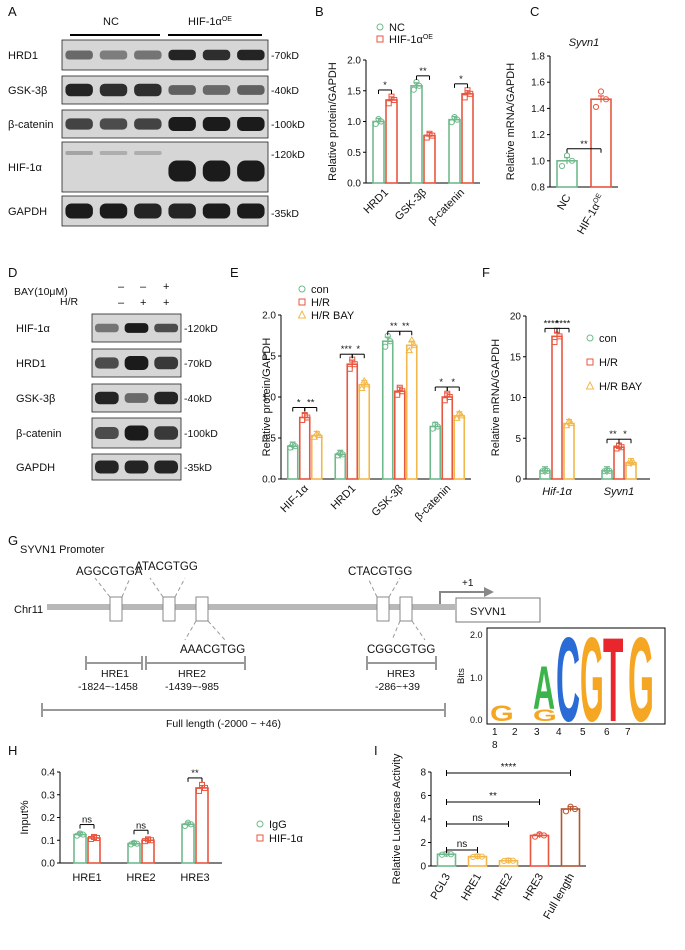  I want to click on chart-I-ylabel: Relative Luciferase Activity, so click(397, 818).